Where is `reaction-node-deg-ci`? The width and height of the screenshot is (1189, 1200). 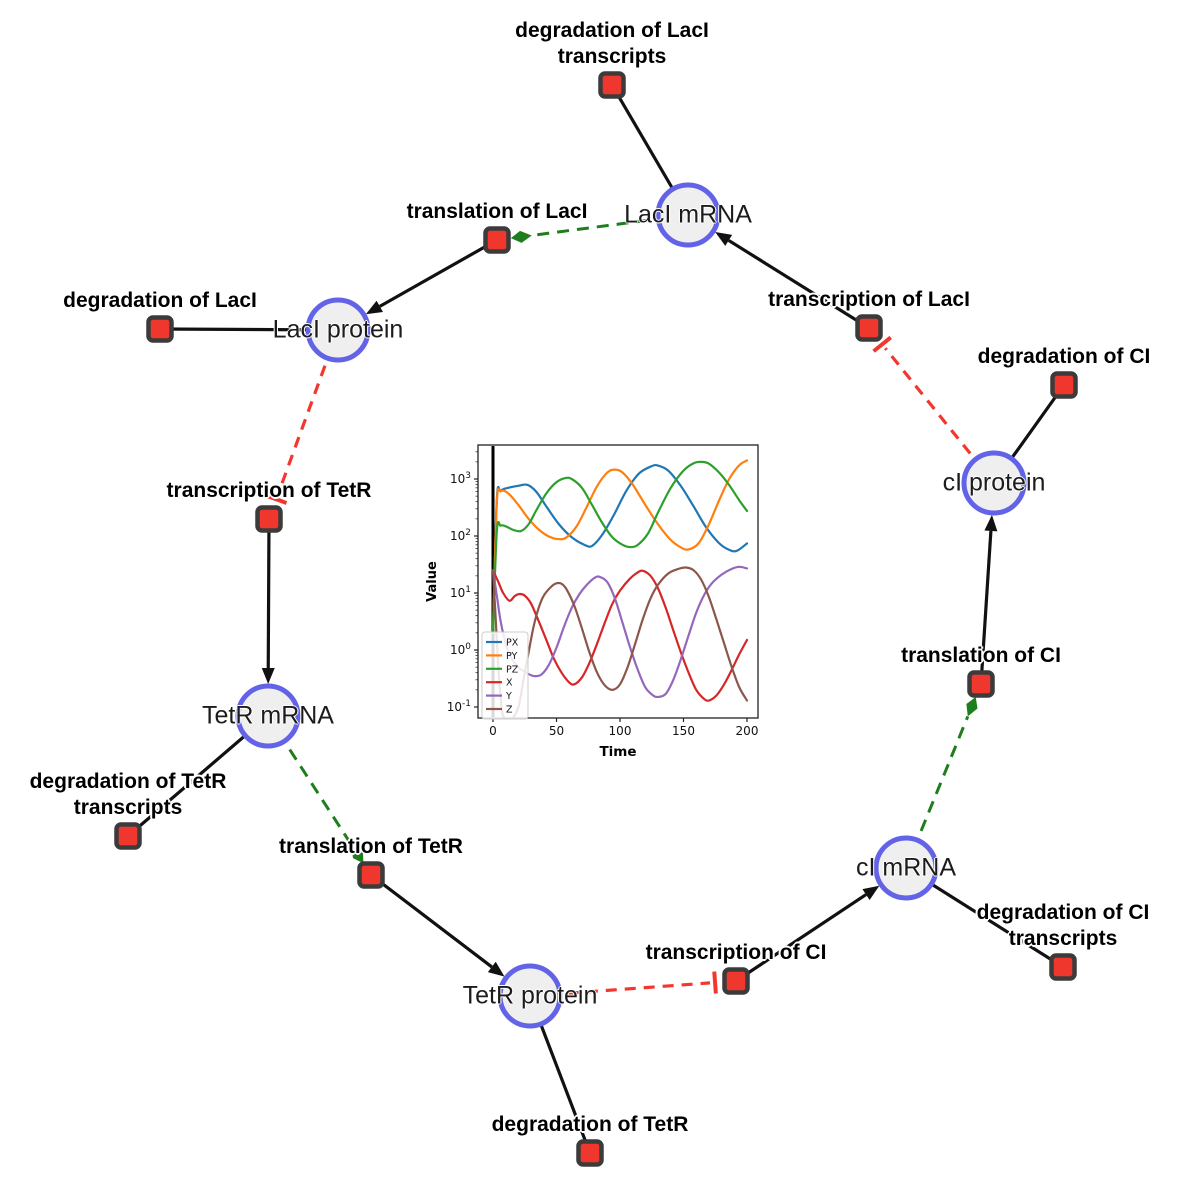
reaction-node-deg-ci is located at coordinates (1064, 385).